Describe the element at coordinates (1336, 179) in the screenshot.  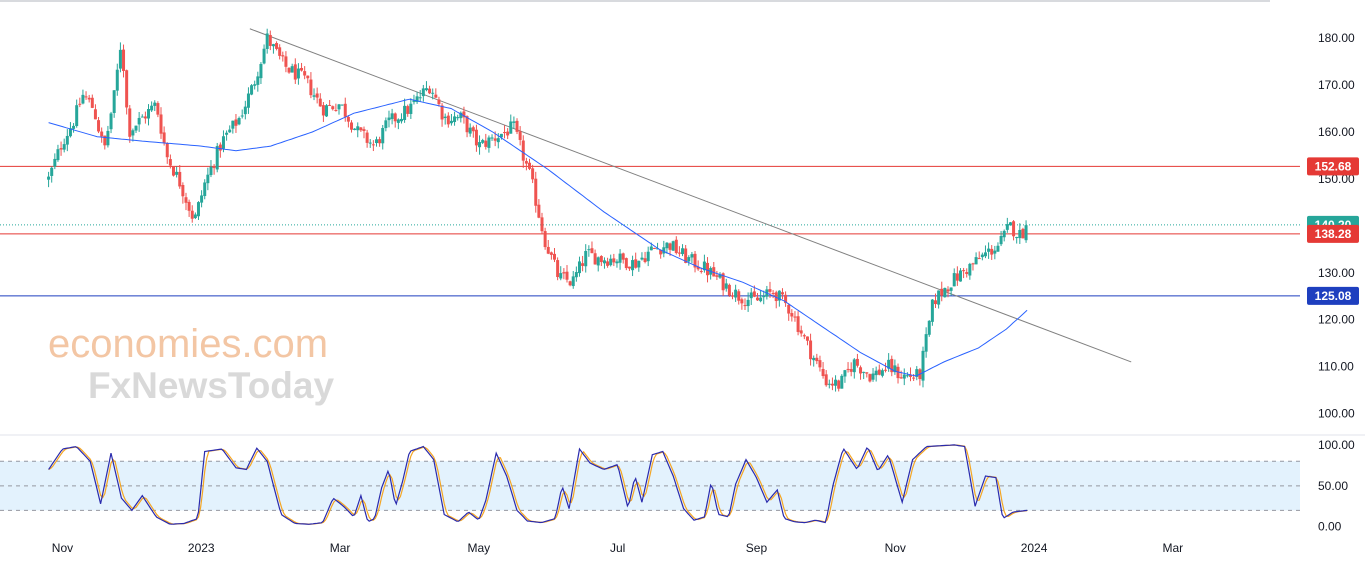
I see `price-tick-label: 150.00` at that location.